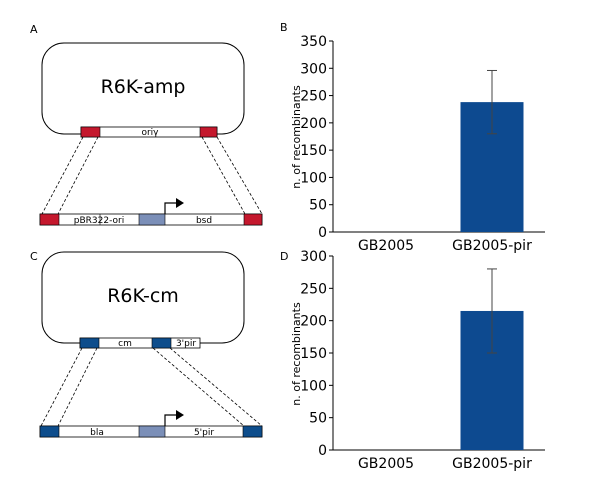 The width and height of the screenshot is (600, 491). I want to click on cassette-c-end-right, so click(252, 431).